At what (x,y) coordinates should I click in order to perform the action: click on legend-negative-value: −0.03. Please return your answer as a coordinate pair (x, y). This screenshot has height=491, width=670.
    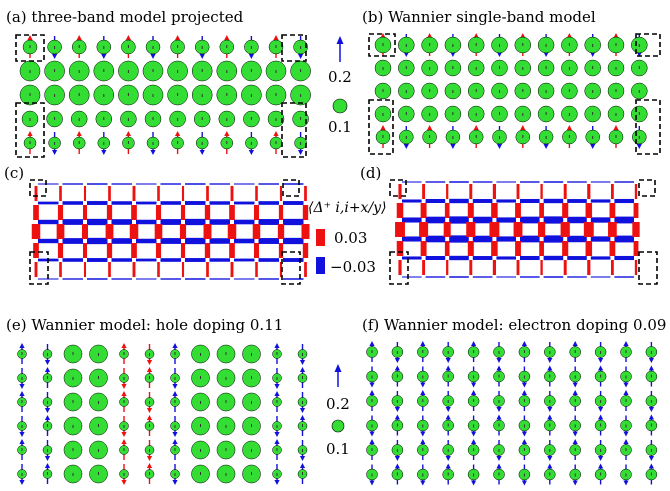
    Looking at the image, I should click on (353, 267).